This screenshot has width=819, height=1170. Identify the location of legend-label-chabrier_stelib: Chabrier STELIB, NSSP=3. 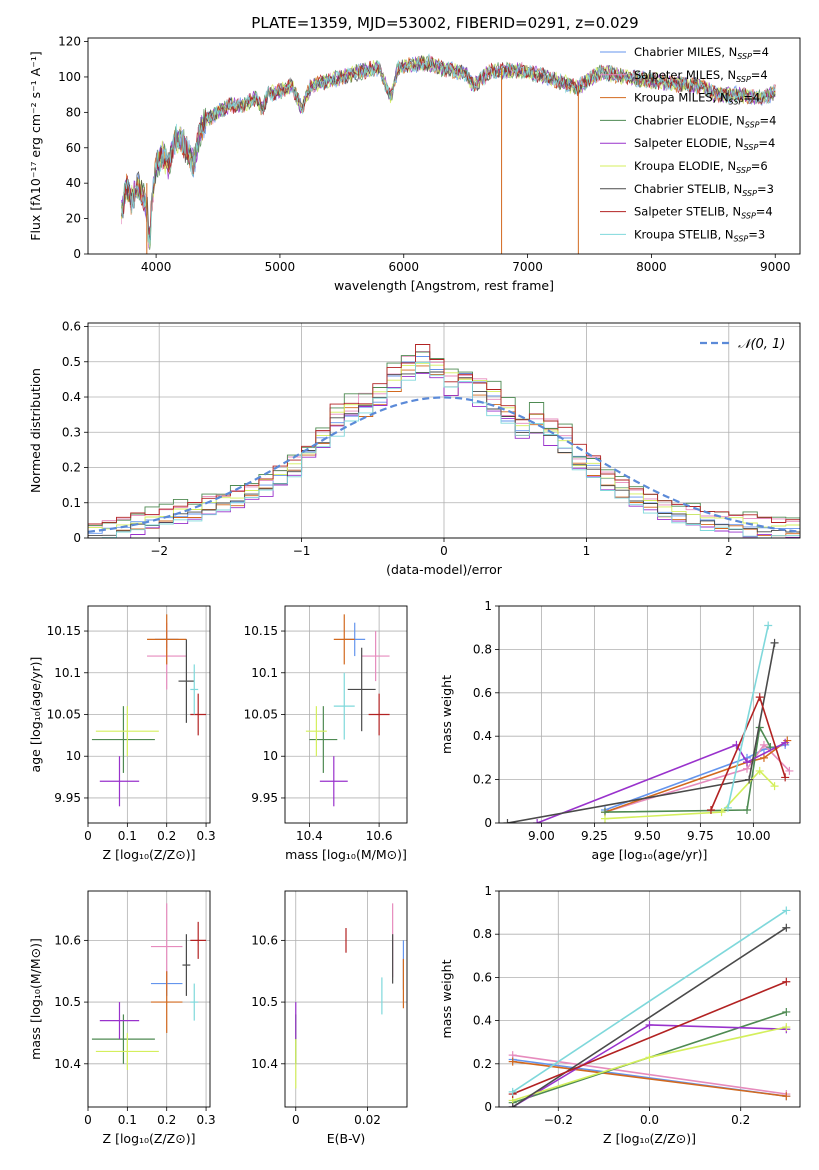
(704, 190).